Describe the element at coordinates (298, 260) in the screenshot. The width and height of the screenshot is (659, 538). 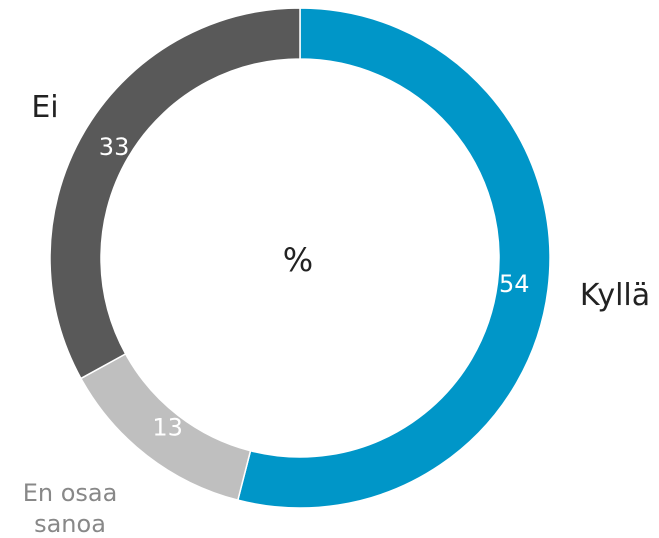
I see `center-label: %` at that location.